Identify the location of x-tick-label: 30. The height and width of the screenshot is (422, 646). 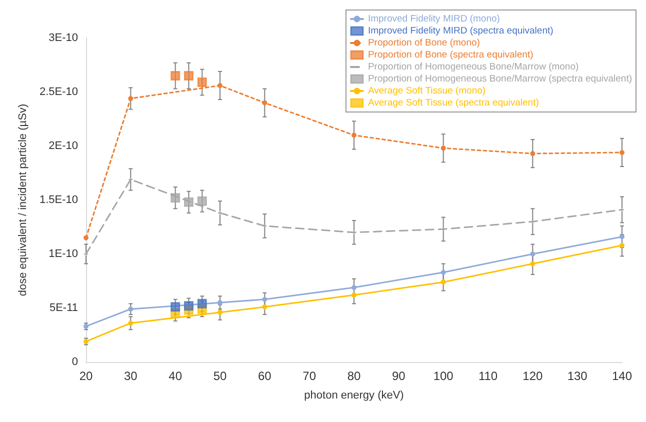
(131, 376).